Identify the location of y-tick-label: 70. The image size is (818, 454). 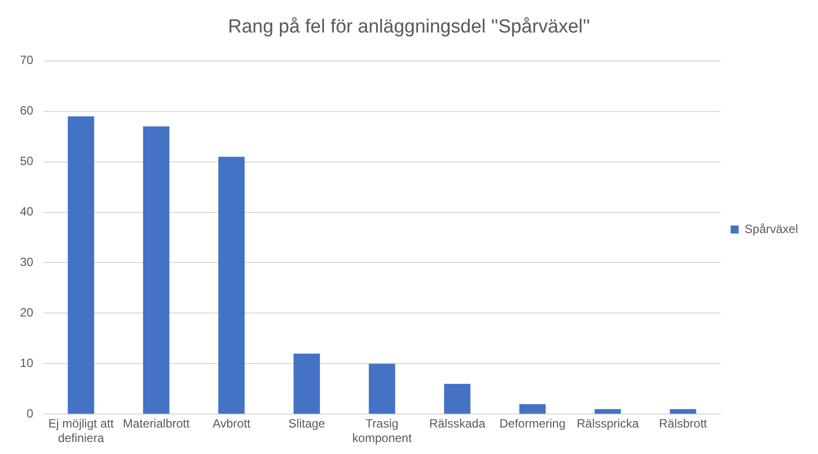
(27, 60).